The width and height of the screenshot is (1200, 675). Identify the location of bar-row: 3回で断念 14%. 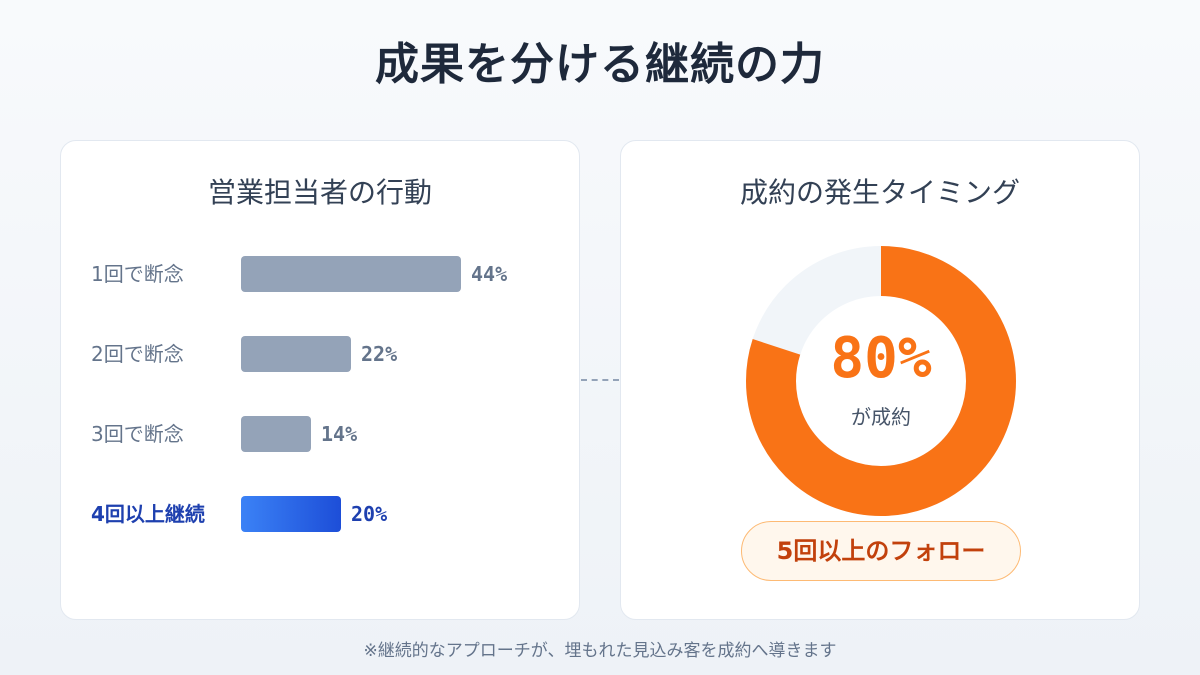
(321, 434).